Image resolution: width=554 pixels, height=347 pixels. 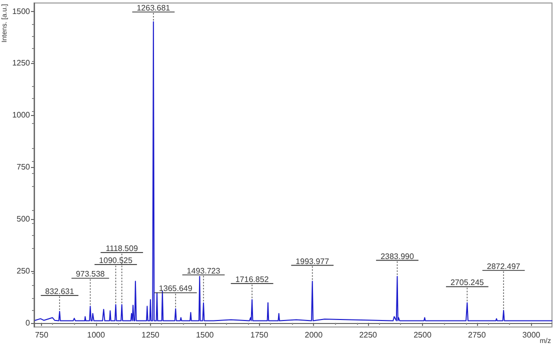 I want to click on x-tick-label: 750, so click(x=41, y=335).